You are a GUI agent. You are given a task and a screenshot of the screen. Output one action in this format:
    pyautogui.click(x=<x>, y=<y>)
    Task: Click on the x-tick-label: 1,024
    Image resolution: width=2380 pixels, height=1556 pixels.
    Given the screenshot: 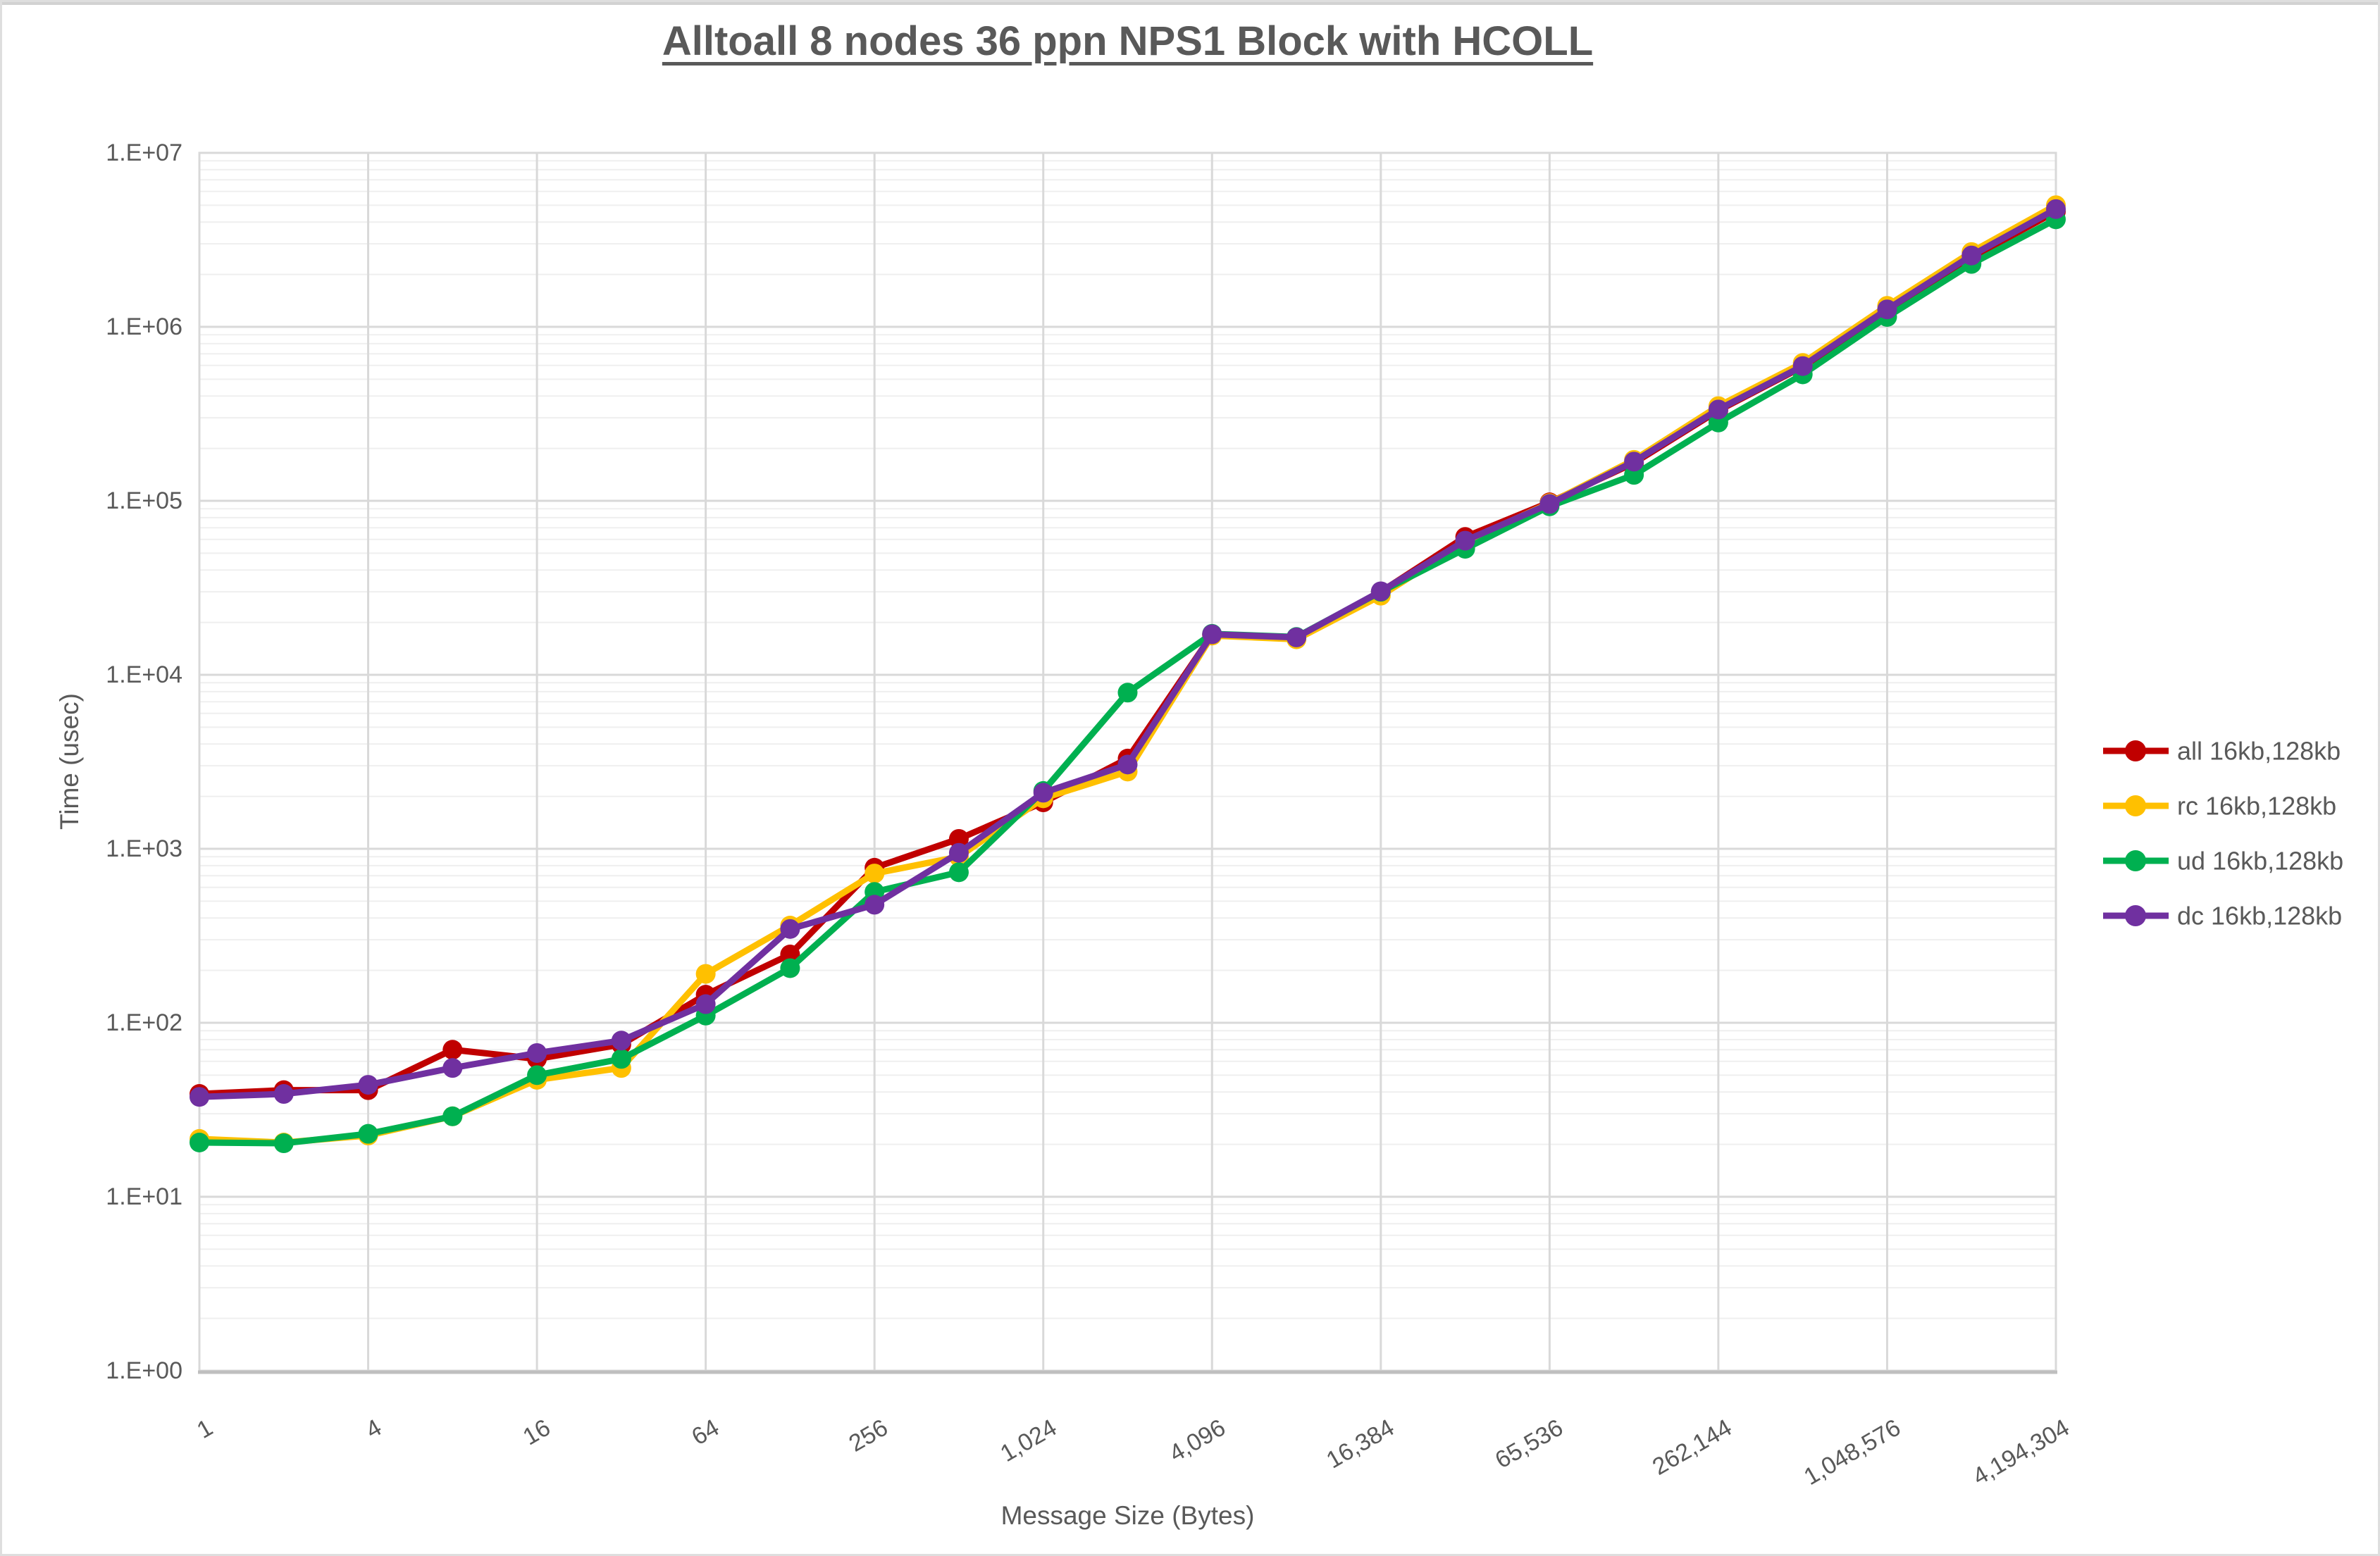 What is the action you would take?
    pyautogui.click(x=1029, y=1440)
    